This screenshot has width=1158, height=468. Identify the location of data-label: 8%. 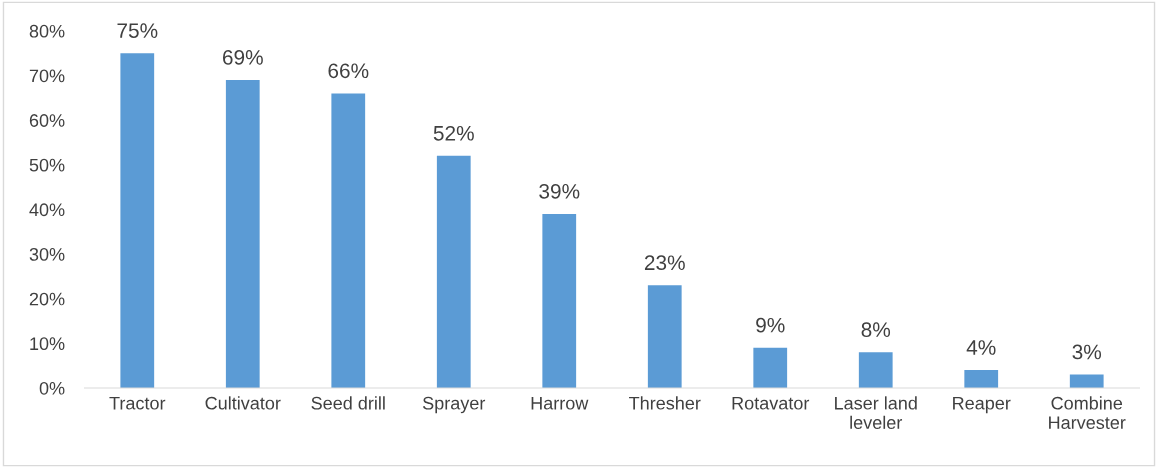
(876, 330).